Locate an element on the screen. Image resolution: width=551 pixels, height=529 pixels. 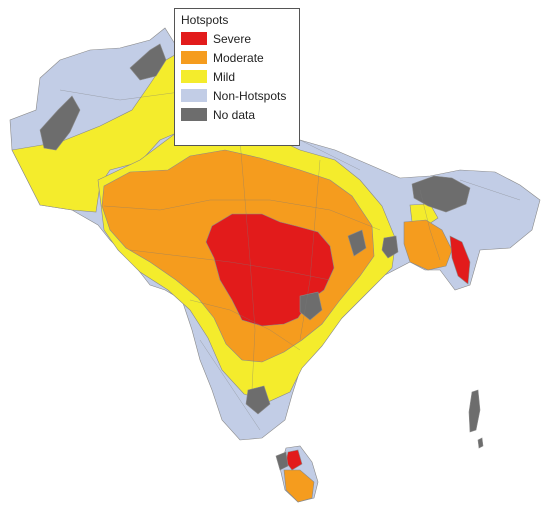
region-nodata-east-bits is located at coordinates (390, 247).